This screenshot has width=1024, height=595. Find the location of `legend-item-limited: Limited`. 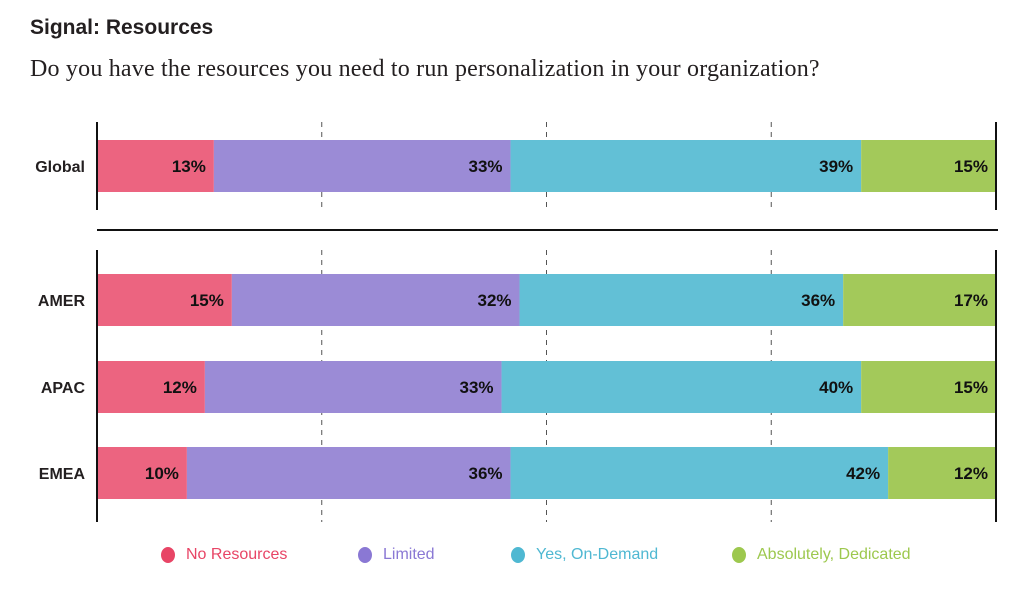

legend-item-limited: Limited is located at coordinates (396, 555).